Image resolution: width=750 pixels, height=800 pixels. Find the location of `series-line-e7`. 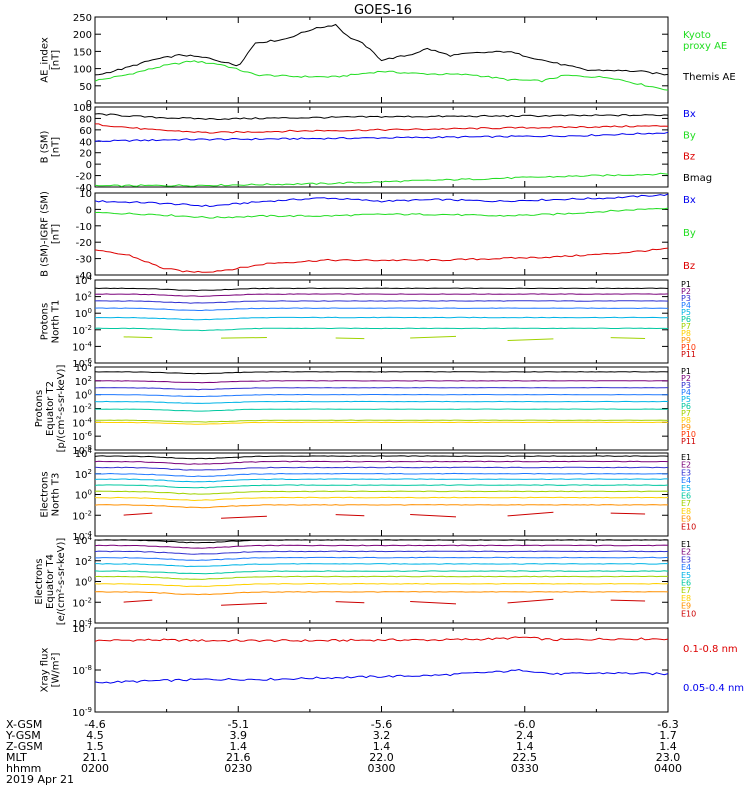

series-line-e7 is located at coordinates (381, 577).